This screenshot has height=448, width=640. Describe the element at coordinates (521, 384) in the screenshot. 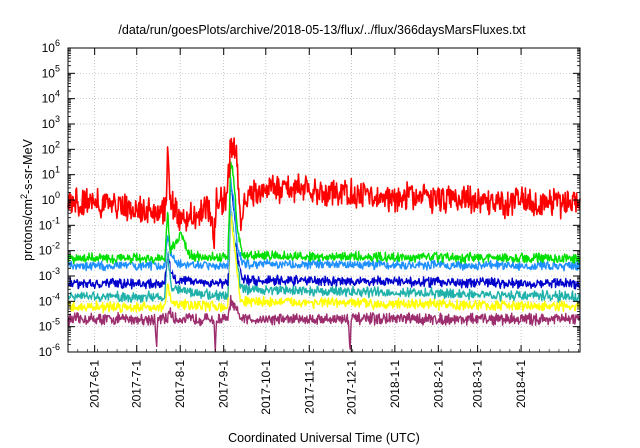

I see `x-tick-label: 2018-4-1` at that location.